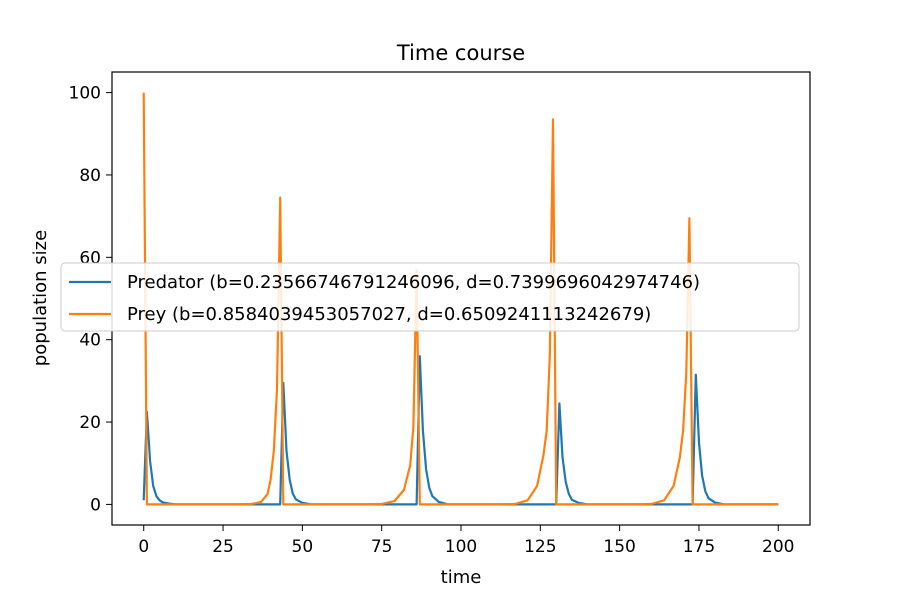 Image resolution: width=900 pixels, height=600 pixels. What do you see at coordinates (778, 547) in the screenshot?
I see `x-tick-label: 200` at bounding box center [778, 547].